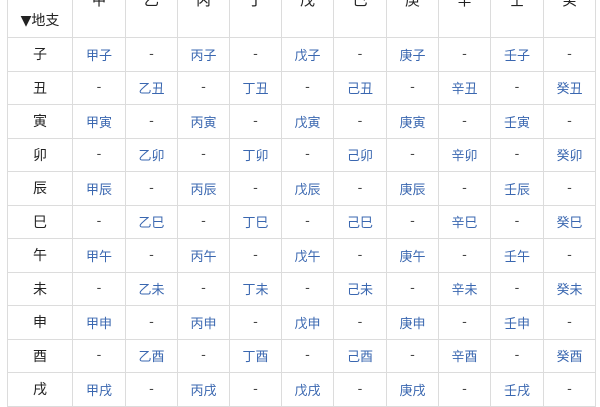  I want to click on header-stem: 乙, so click(151, 19).